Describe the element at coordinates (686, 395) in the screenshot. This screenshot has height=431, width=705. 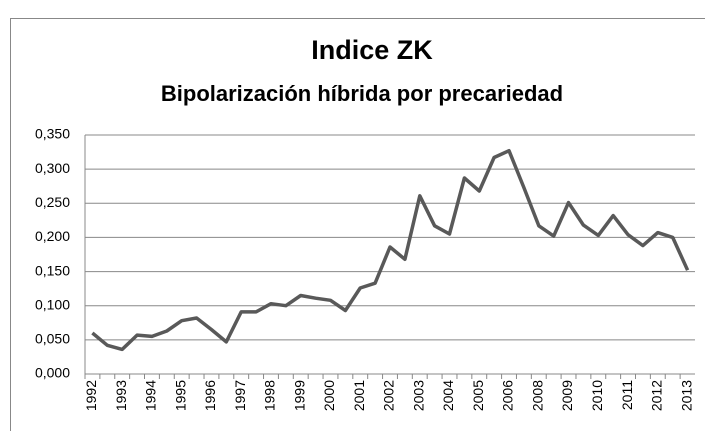
I see `x-tick-label: 2013` at that location.